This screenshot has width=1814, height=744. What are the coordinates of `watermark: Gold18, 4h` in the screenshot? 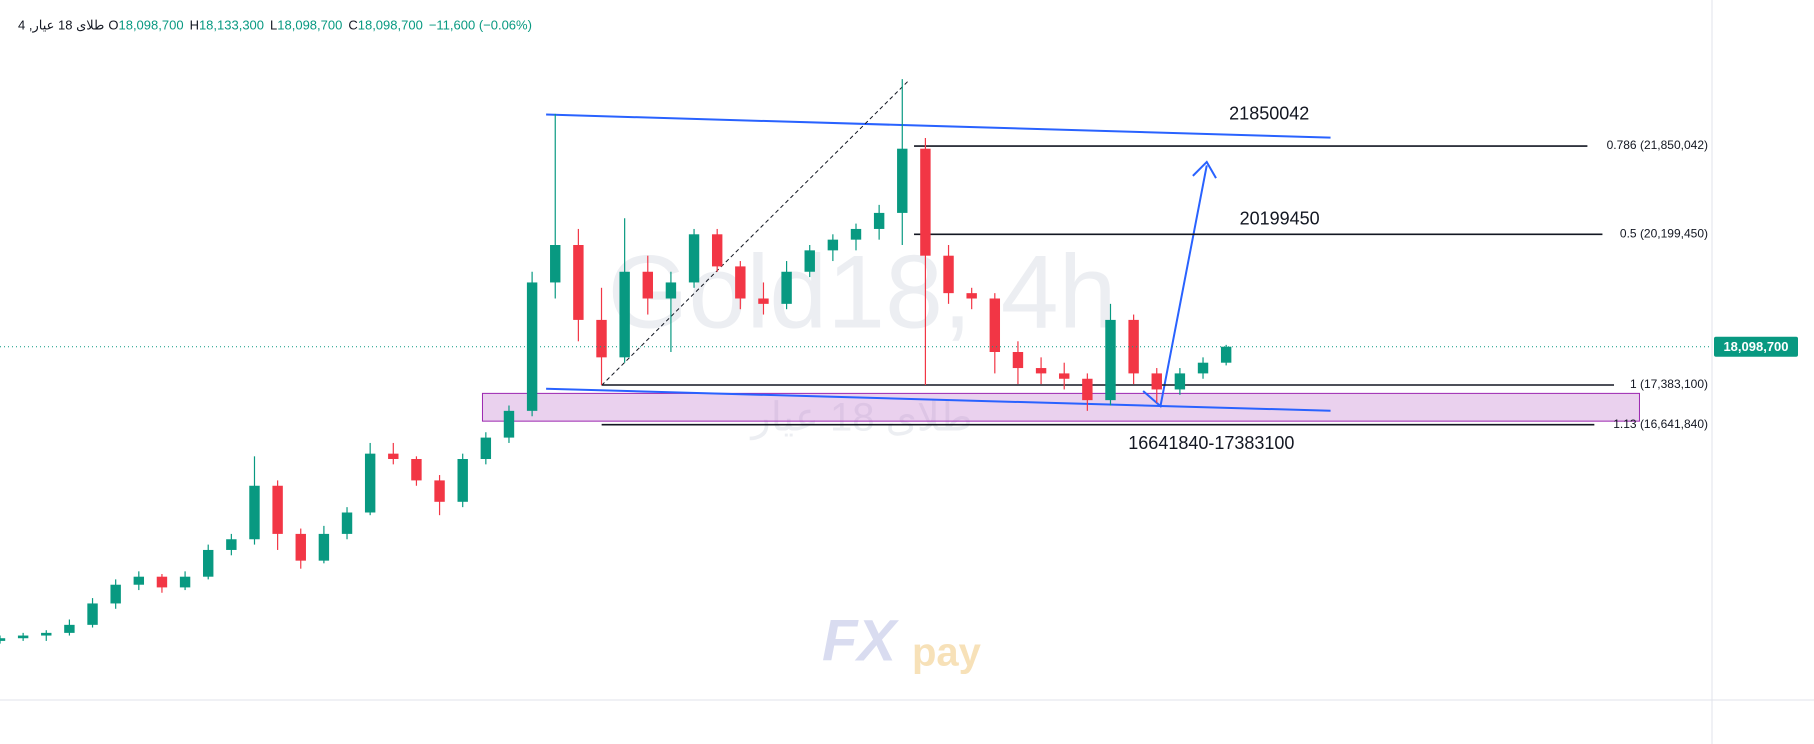 It's located at (862, 292).